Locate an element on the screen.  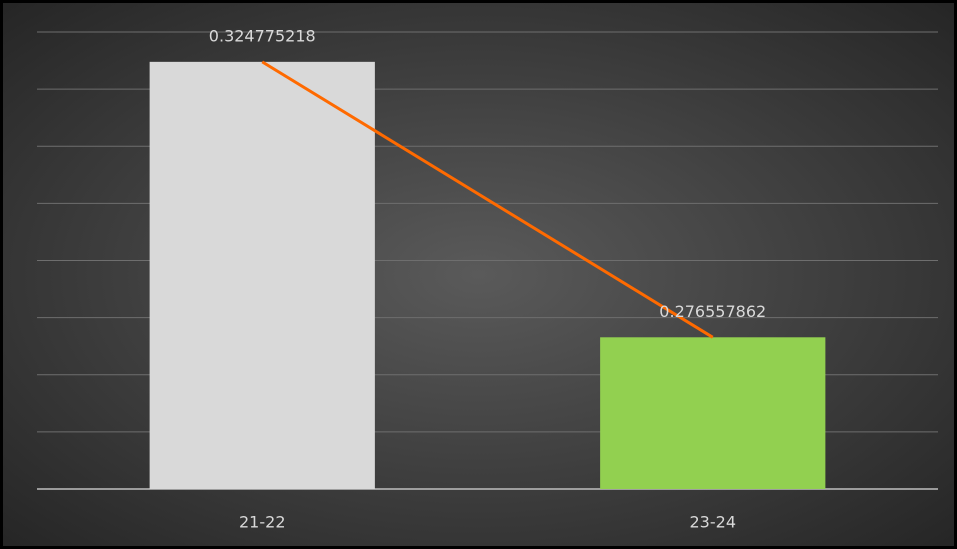
data-label: 0.276557862 is located at coordinates (712, 311).